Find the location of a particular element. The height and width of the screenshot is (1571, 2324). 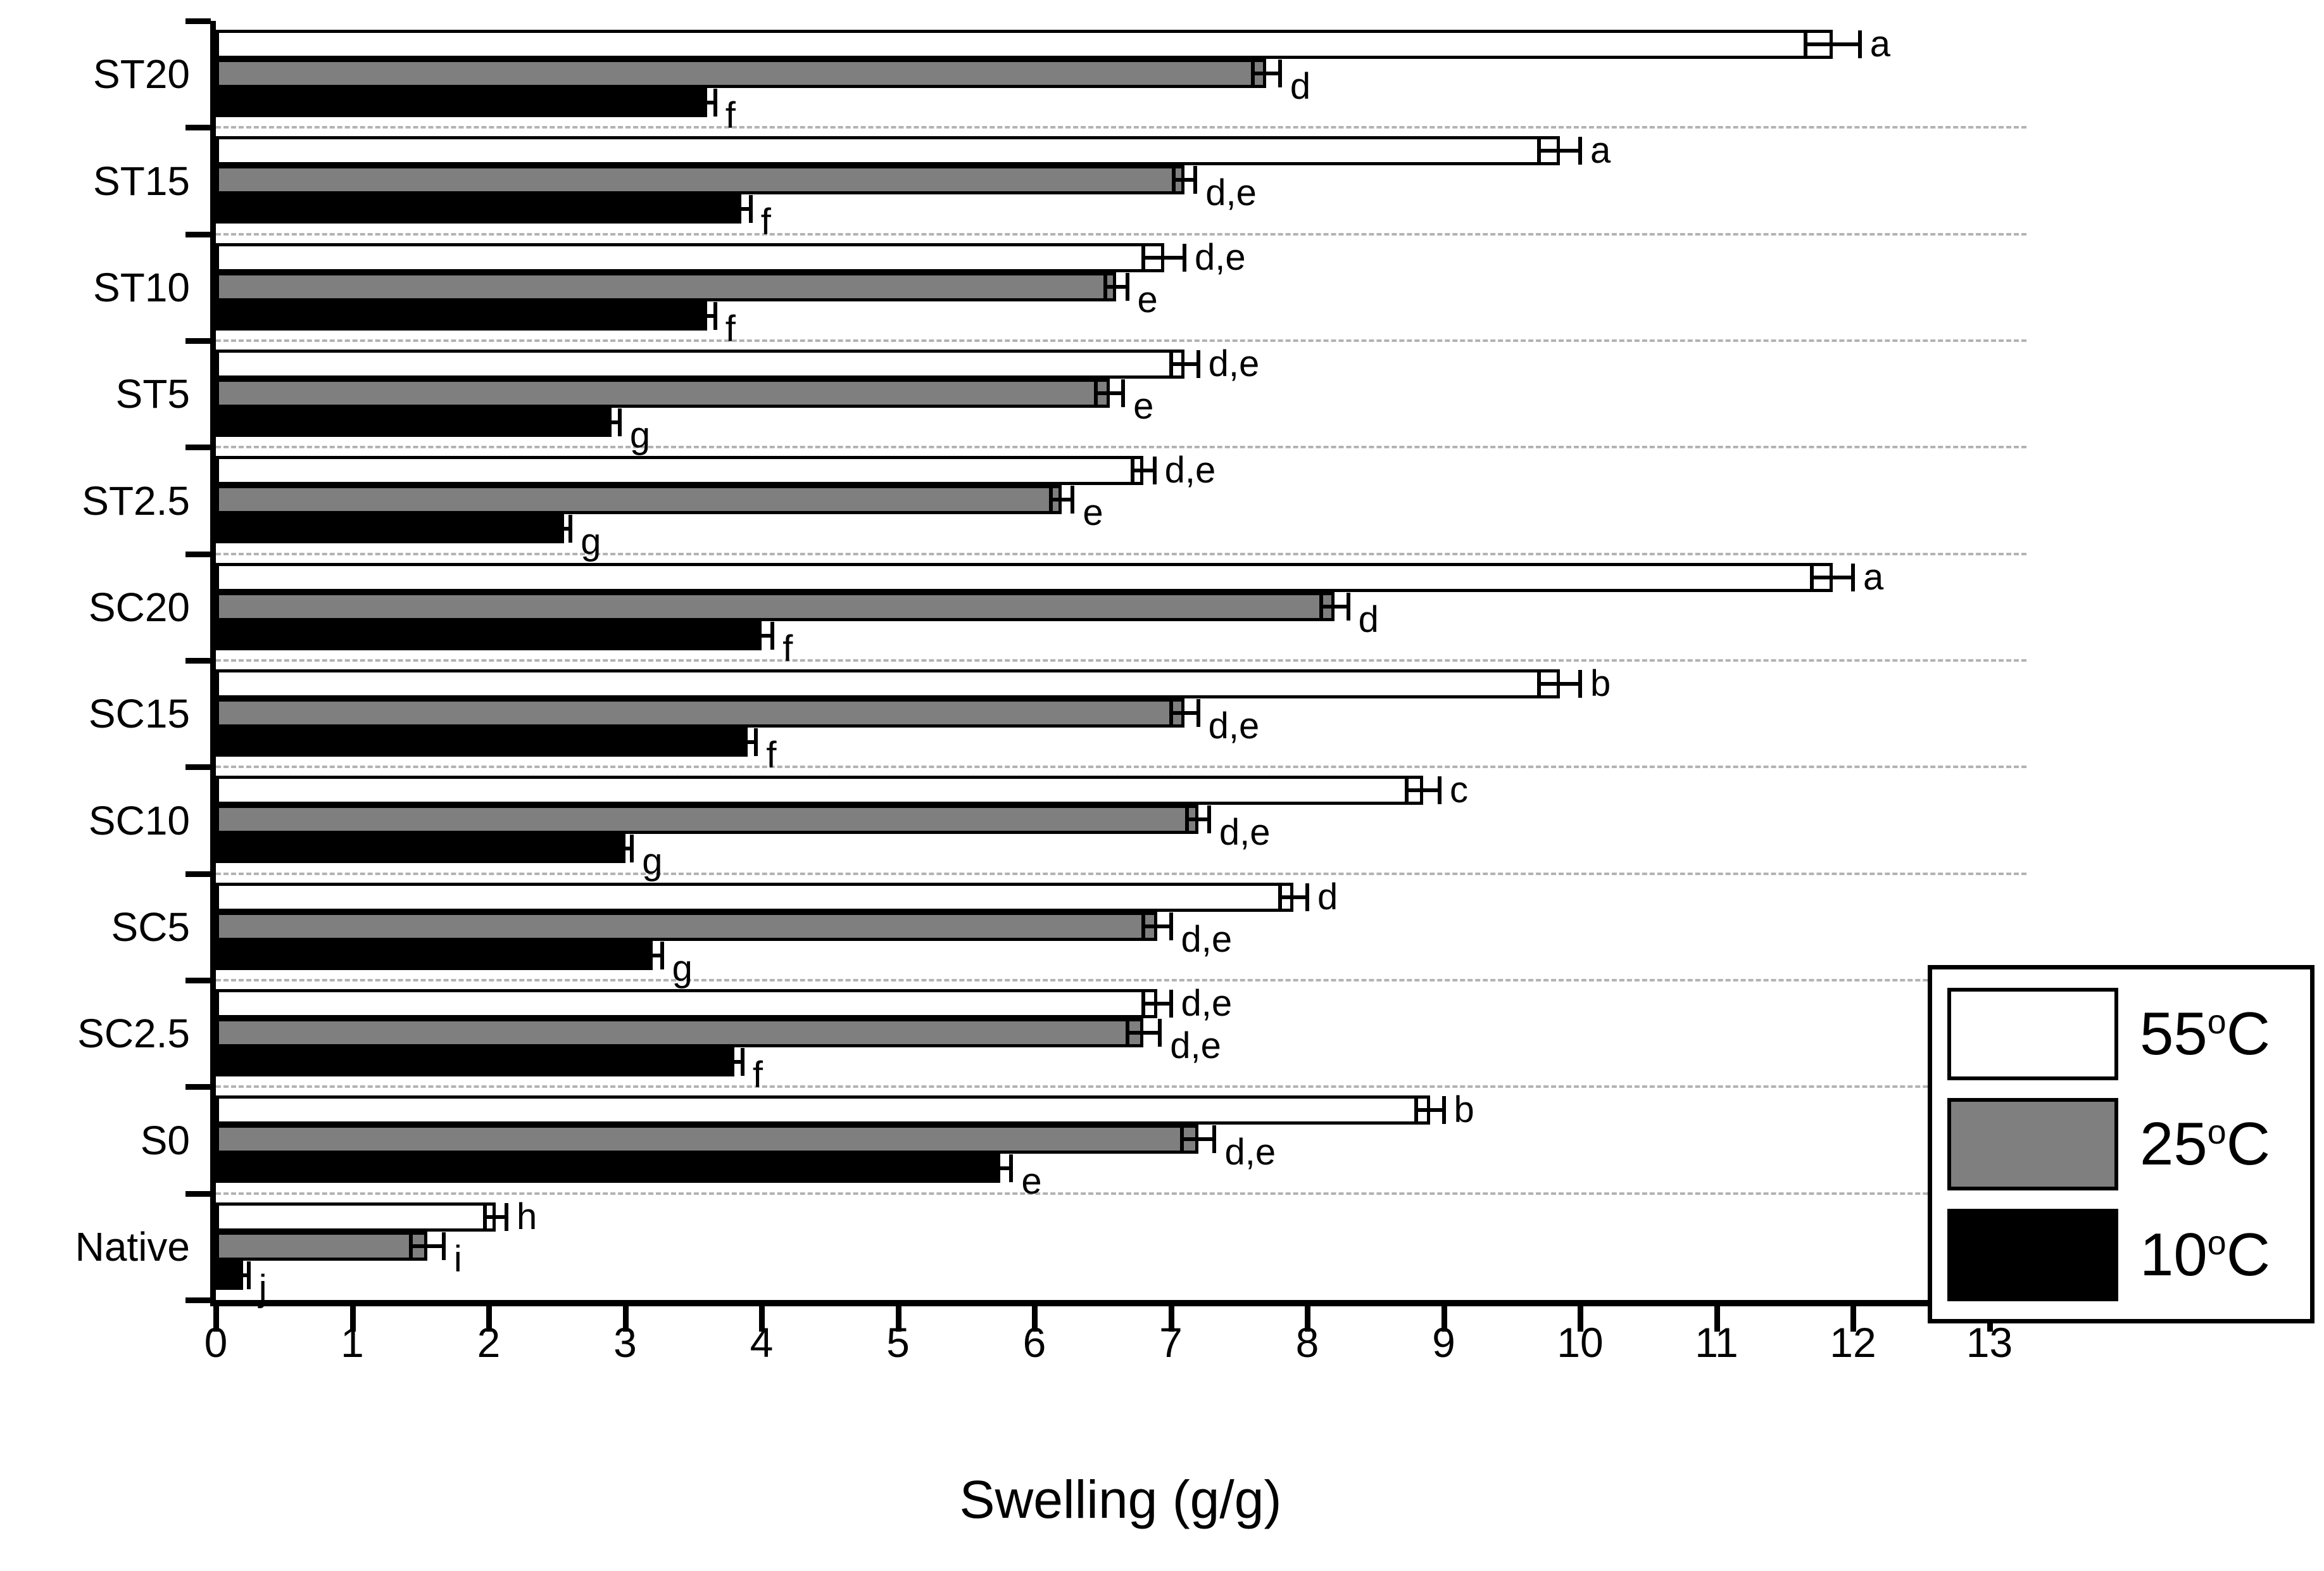

error-bar-SC10-10°C is located at coordinates (625, 849).